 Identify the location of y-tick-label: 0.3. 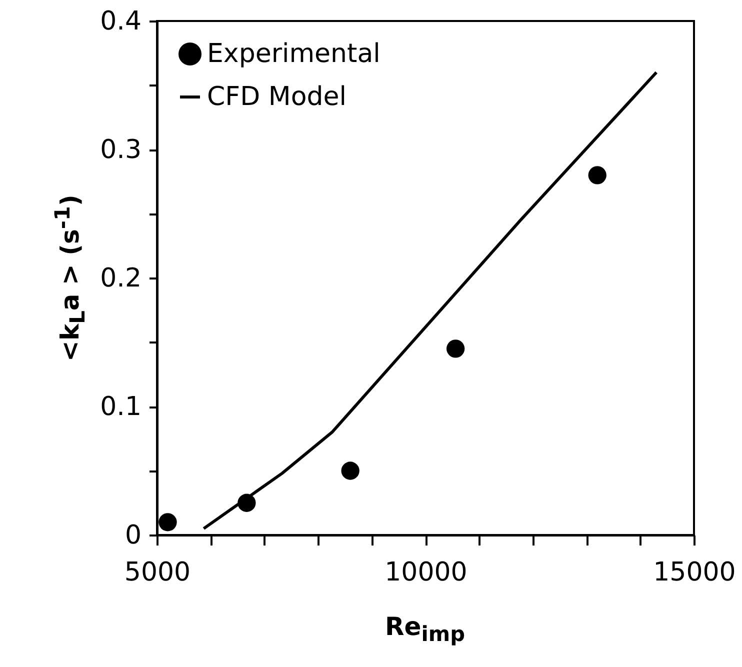
(121, 150).